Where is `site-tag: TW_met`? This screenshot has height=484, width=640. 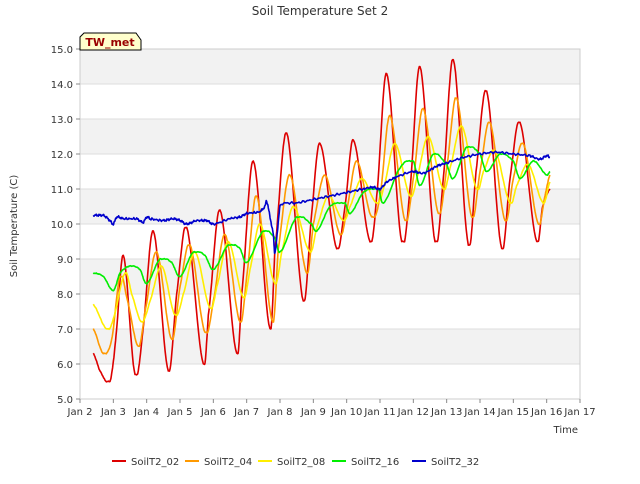
site-tag: TW_met is located at coordinates (110, 41).